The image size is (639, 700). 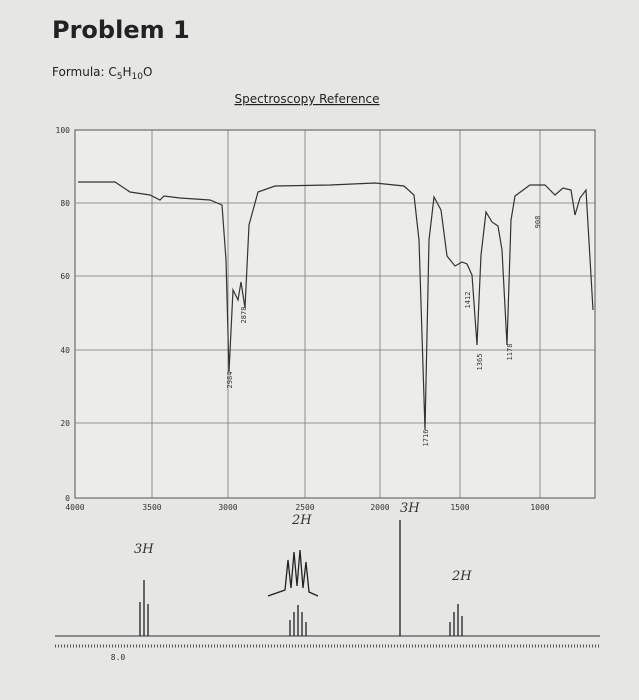 I want to click on formula-label: Formula:, so click(x=80, y=72).